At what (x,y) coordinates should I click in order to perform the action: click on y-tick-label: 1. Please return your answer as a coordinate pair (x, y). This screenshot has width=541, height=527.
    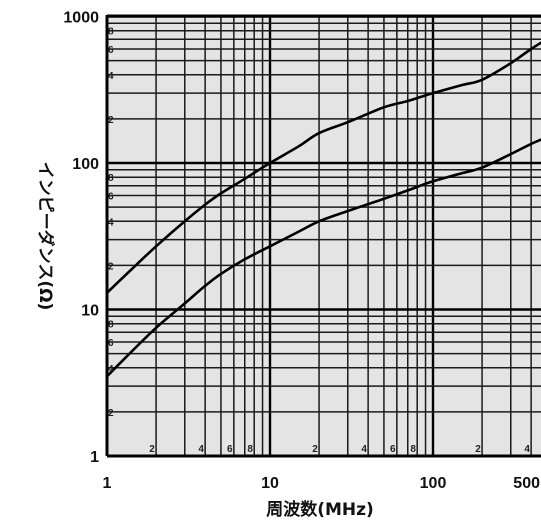
    Looking at the image, I should click on (94, 457).